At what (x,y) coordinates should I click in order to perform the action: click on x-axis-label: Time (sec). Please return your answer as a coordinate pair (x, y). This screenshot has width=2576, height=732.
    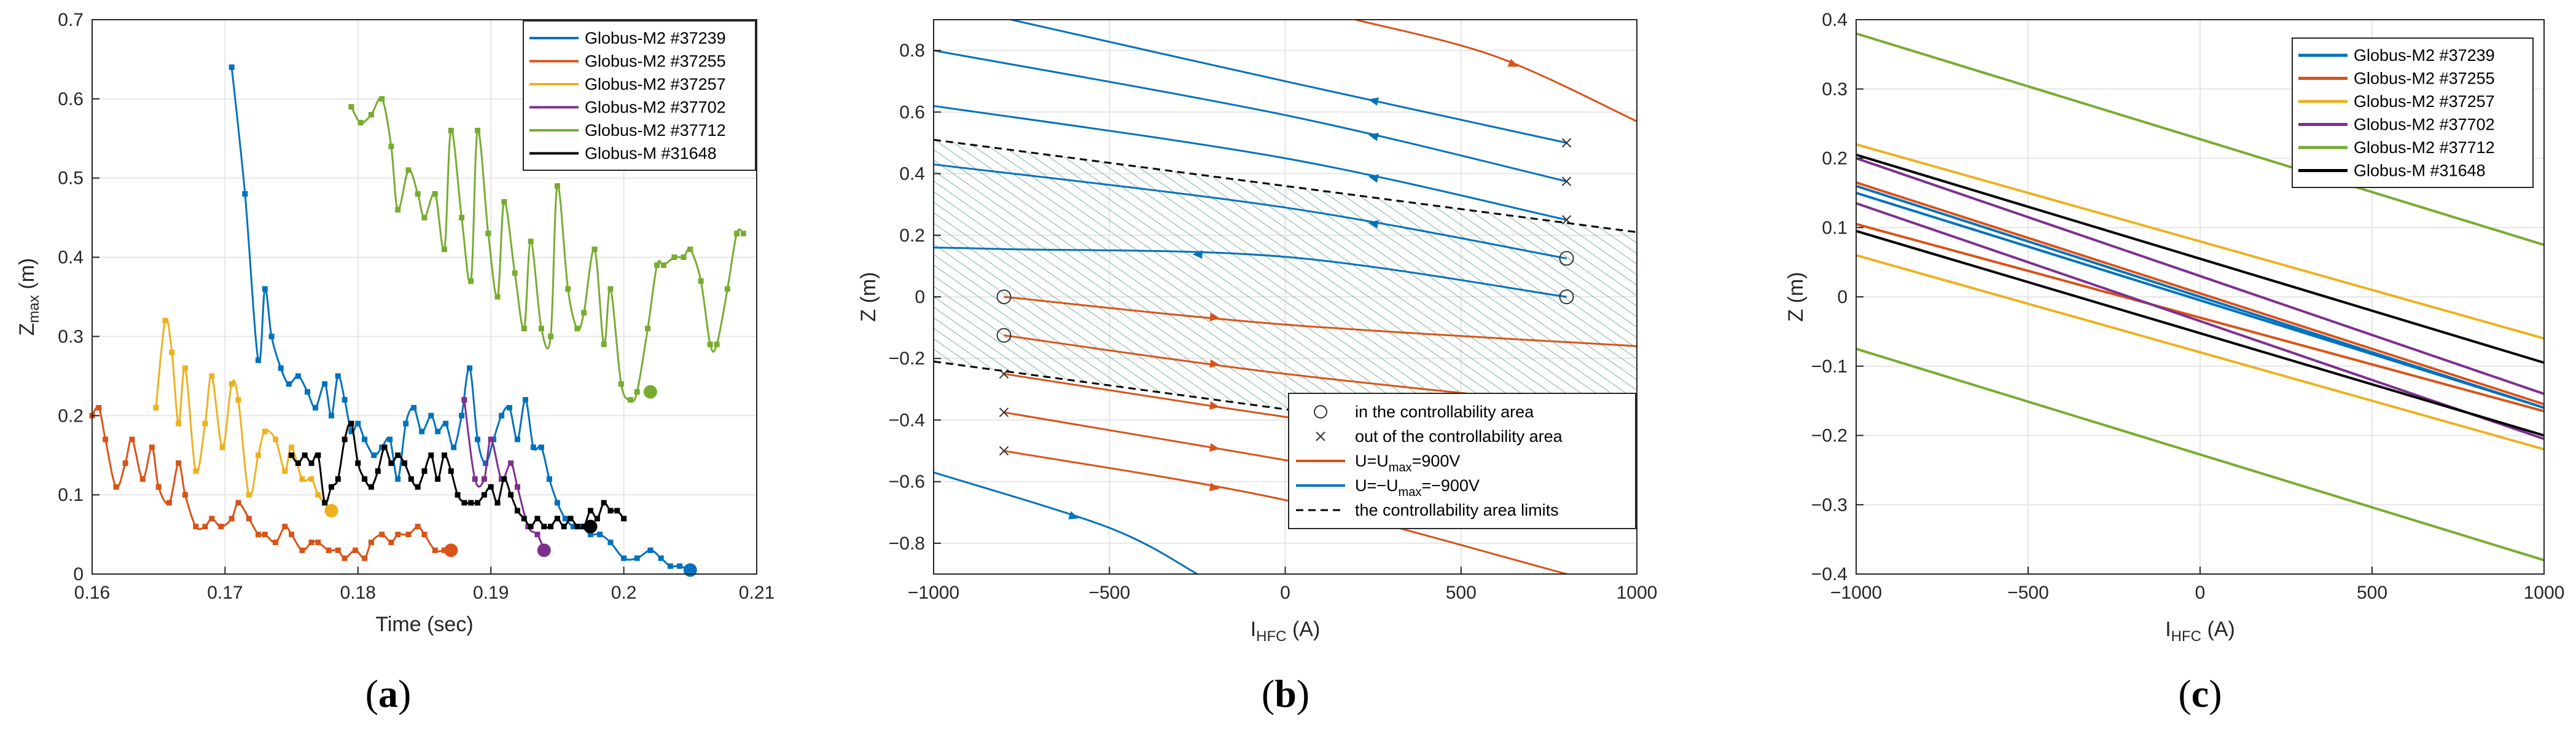
    Looking at the image, I should click on (424, 624).